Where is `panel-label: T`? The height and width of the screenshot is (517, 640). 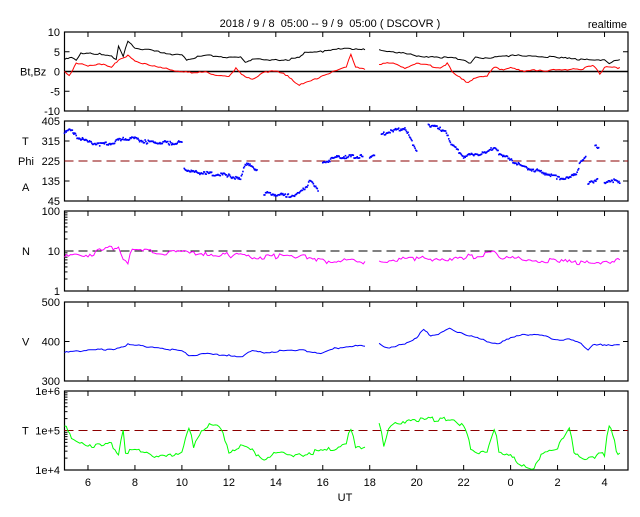 panel-label: T is located at coordinates (25, 432).